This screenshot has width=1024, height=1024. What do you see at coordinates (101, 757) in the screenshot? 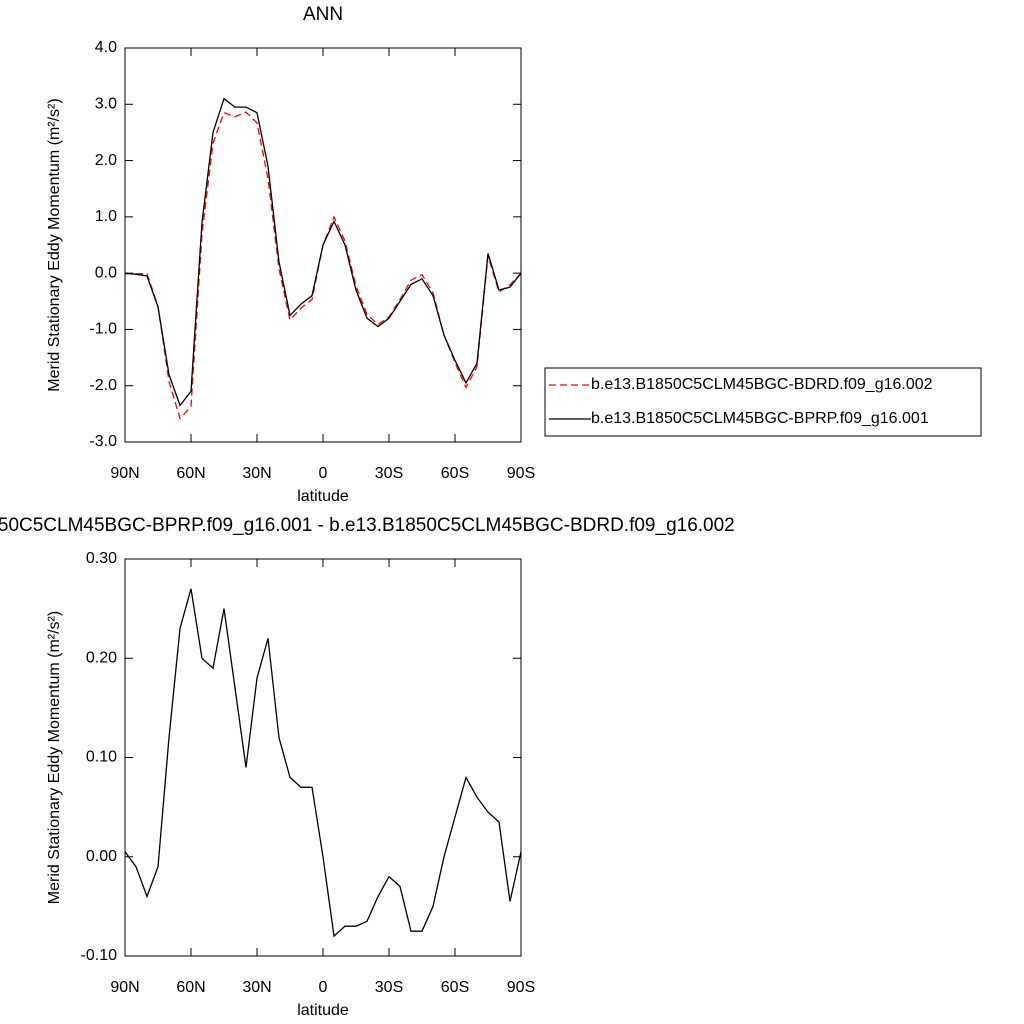
I see `y-tick-label: 0.10` at bounding box center [101, 757].